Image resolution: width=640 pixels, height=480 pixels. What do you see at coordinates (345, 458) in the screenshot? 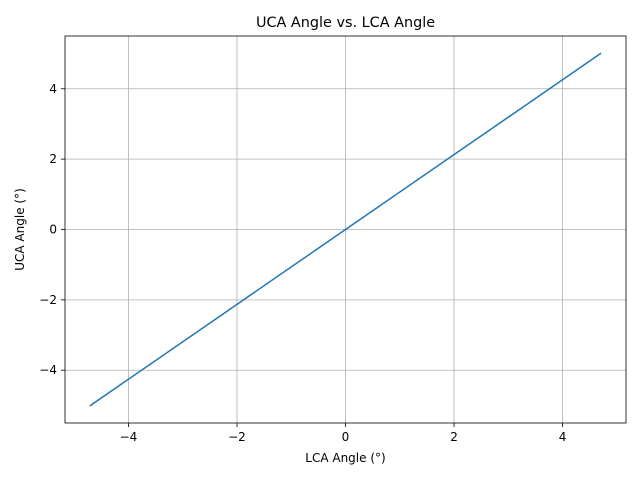
I see `x-axis-label: LCA Angle (°)` at bounding box center [345, 458].